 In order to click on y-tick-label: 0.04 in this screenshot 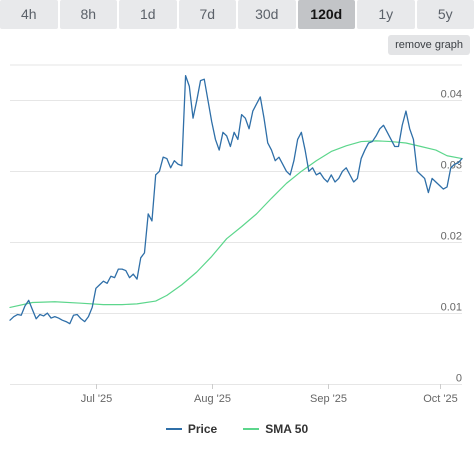, I will do `click(451, 95)`.